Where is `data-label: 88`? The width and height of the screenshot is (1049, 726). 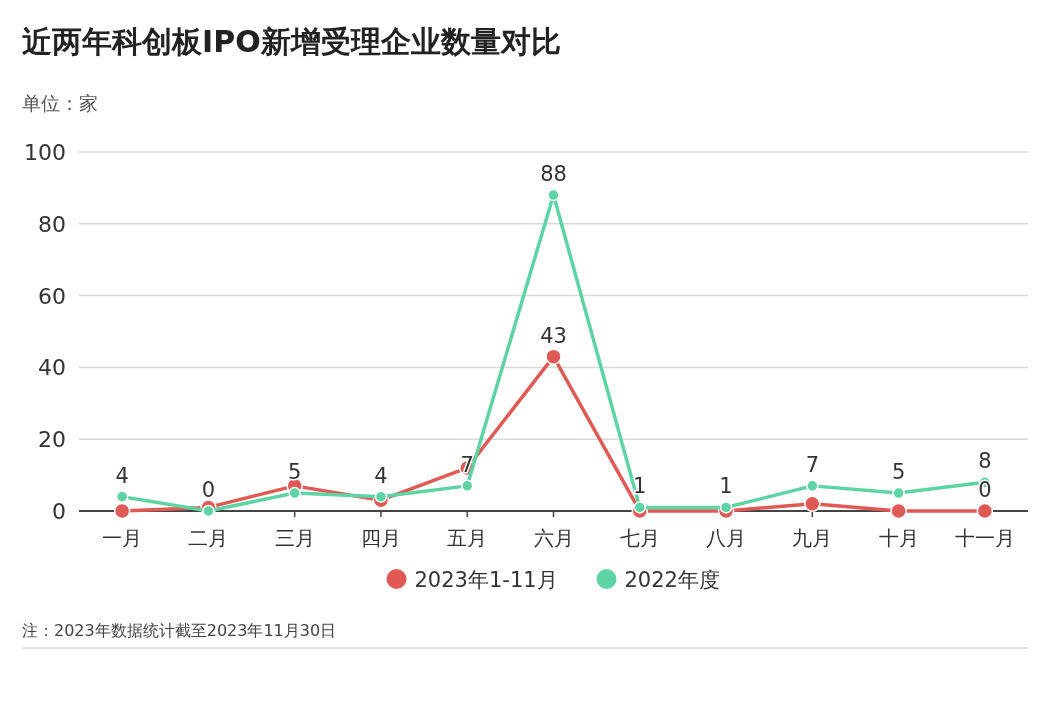 data-label: 88 is located at coordinates (553, 174).